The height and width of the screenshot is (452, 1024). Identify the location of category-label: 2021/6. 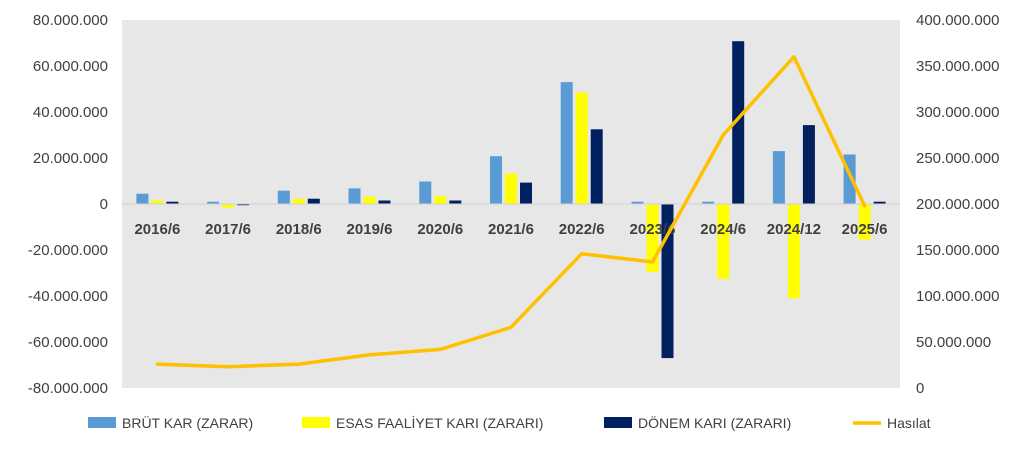
(511, 229).